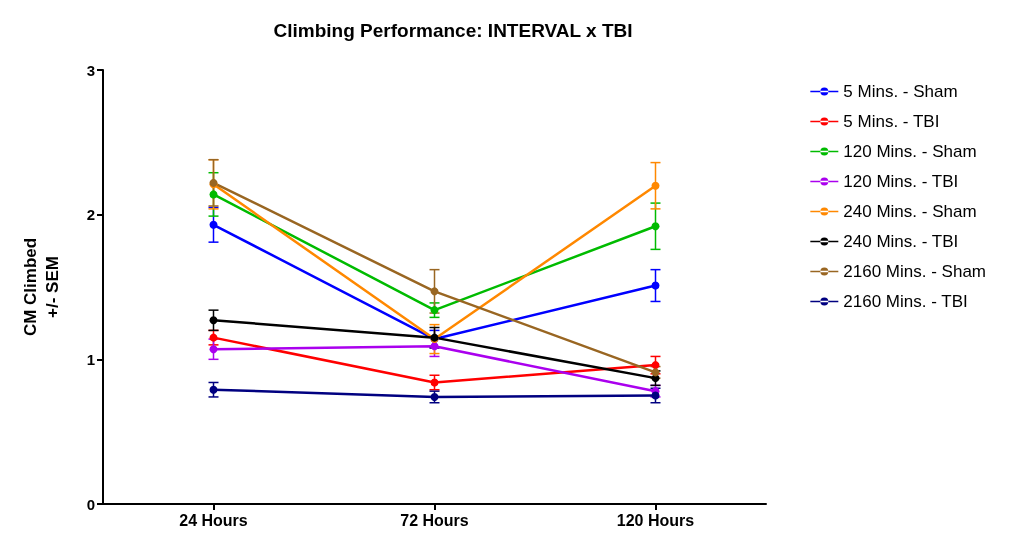 This screenshot has width=1009, height=550. Describe the element at coordinates (910, 211) in the screenshot. I see `legend-label: 240 Mins. - Sham` at that location.